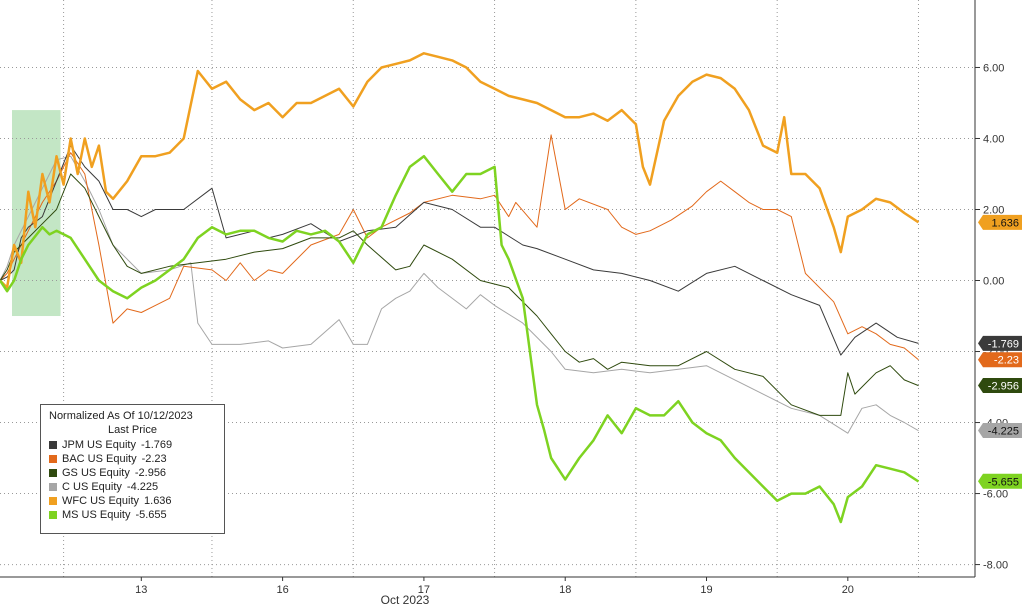 The image size is (1024, 612). What do you see at coordinates (1003, 386) in the screenshot?
I see `last-price-value: -2.956` at bounding box center [1003, 386].